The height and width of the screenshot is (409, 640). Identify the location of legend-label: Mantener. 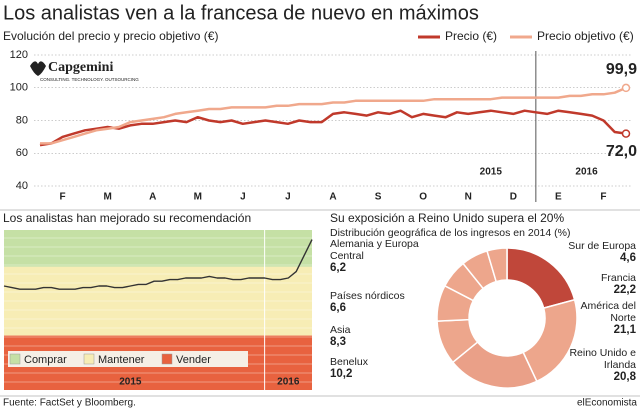
(121, 360).